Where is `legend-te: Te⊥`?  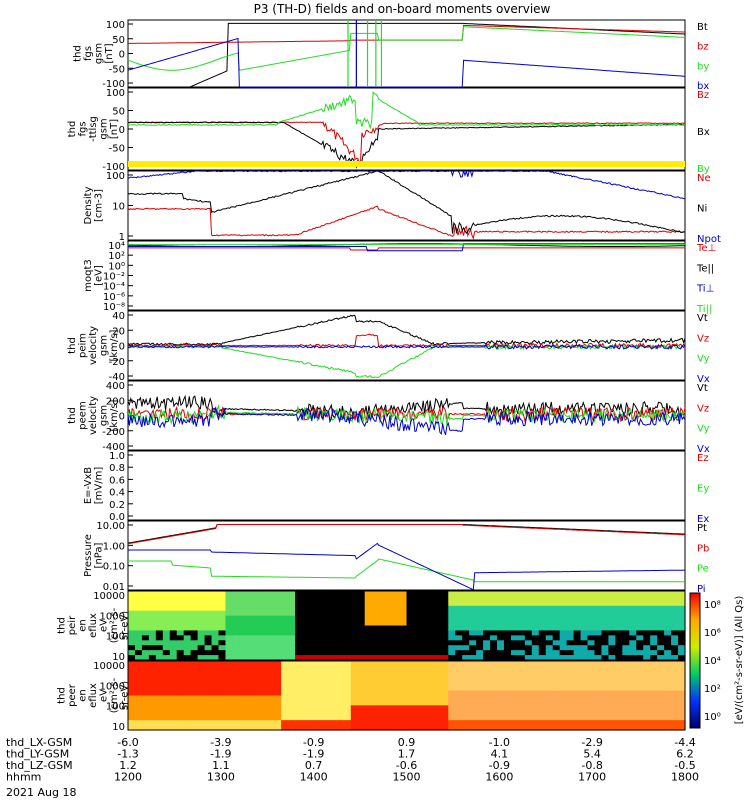
legend-te: Te⊥ is located at coordinates (706, 248).